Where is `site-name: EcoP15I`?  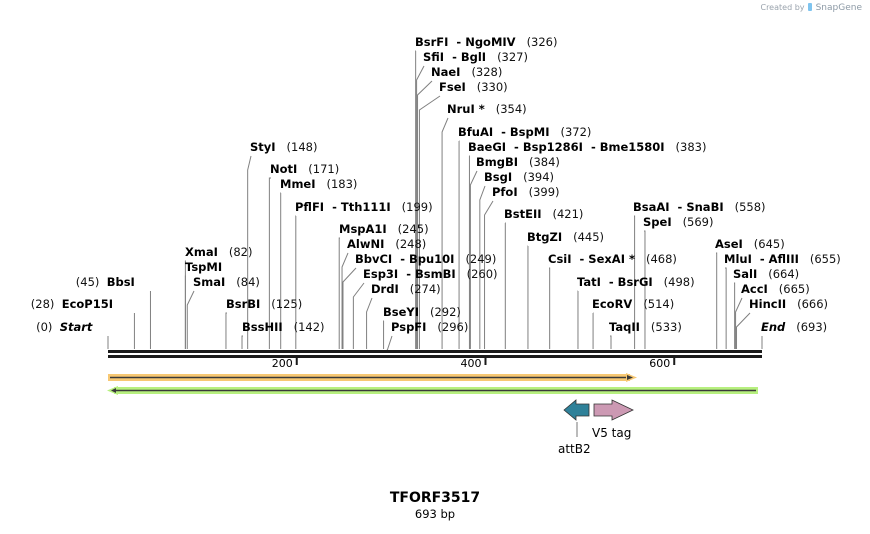 site-name: EcoP15I is located at coordinates (87, 304).